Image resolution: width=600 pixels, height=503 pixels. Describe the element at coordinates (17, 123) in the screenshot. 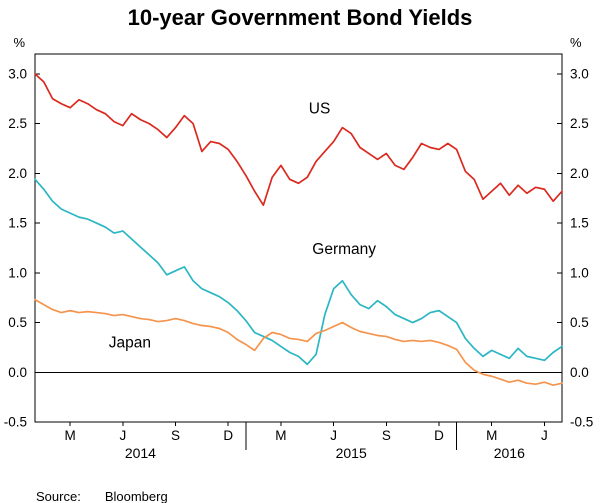

I see `y-tick-label-left: 2.5` at that location.